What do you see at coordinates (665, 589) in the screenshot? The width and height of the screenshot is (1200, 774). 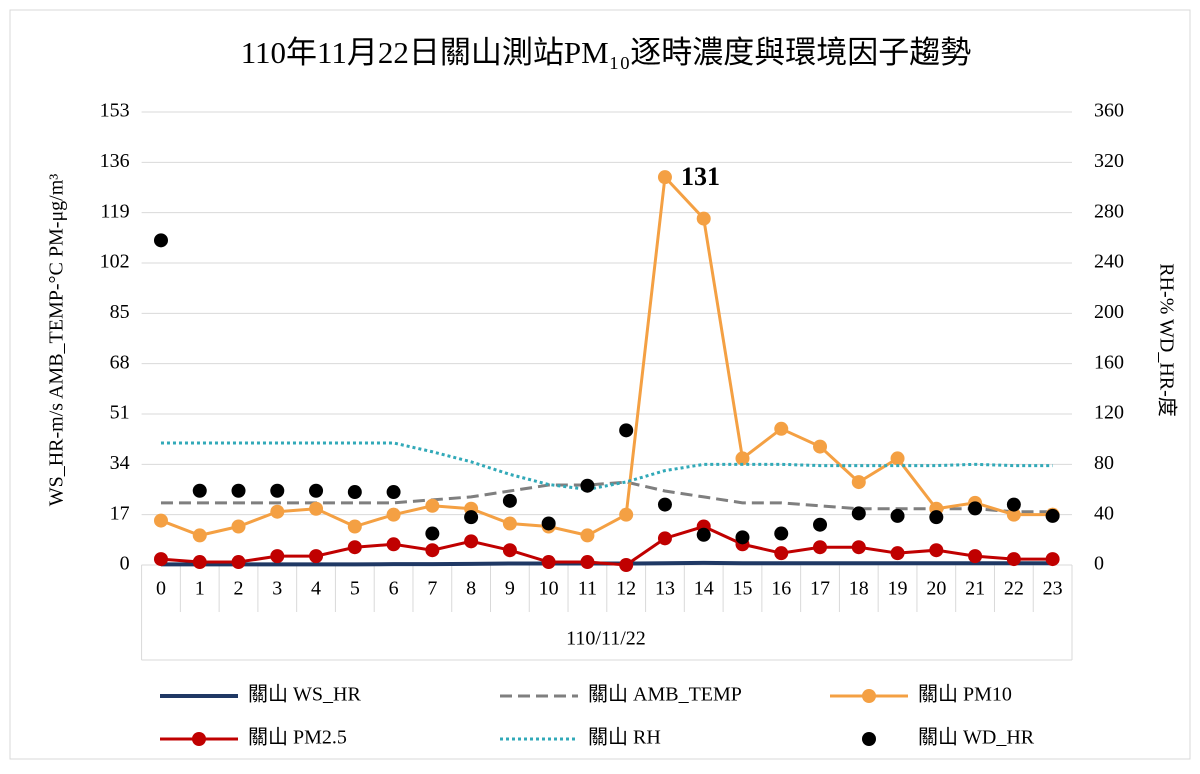 I see `x-tick-label: 13` at bounding box center [665, 589].